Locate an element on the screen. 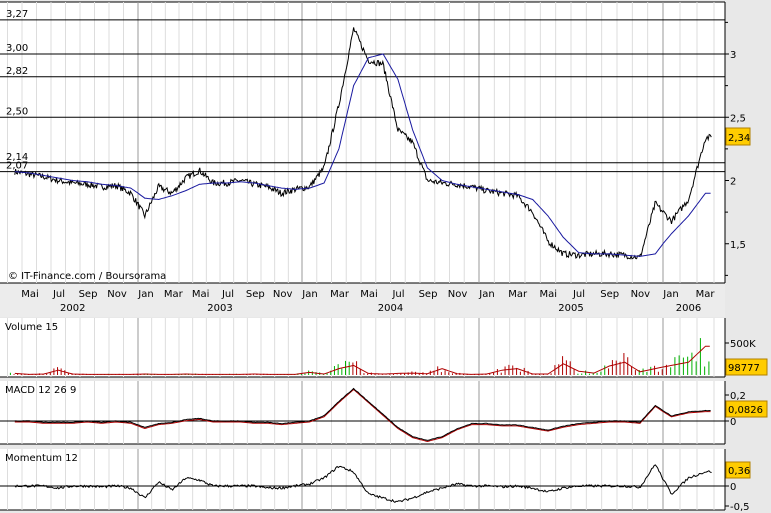 The image size is (771, 513). price-axis-label: 3 is located at coordinates (733, 55).